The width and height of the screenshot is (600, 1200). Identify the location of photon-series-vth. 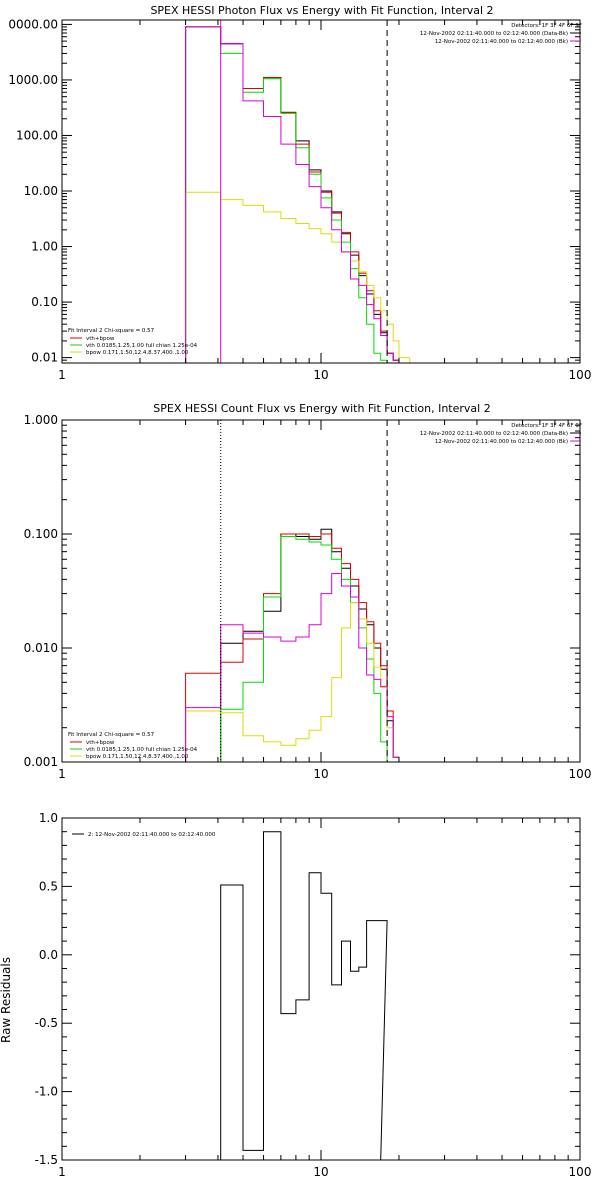
(286, 194).